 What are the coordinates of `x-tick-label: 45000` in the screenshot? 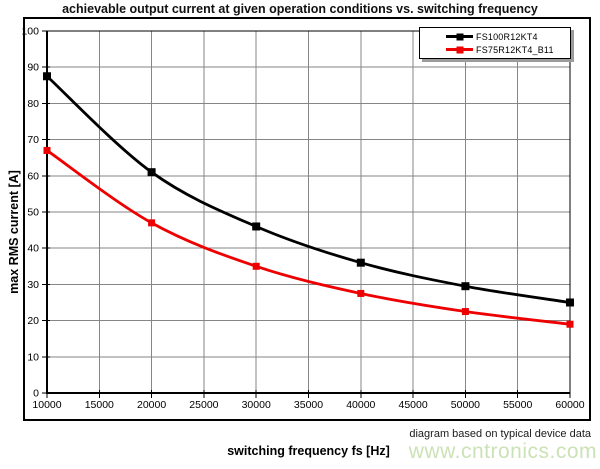 It's located at (412, 405).